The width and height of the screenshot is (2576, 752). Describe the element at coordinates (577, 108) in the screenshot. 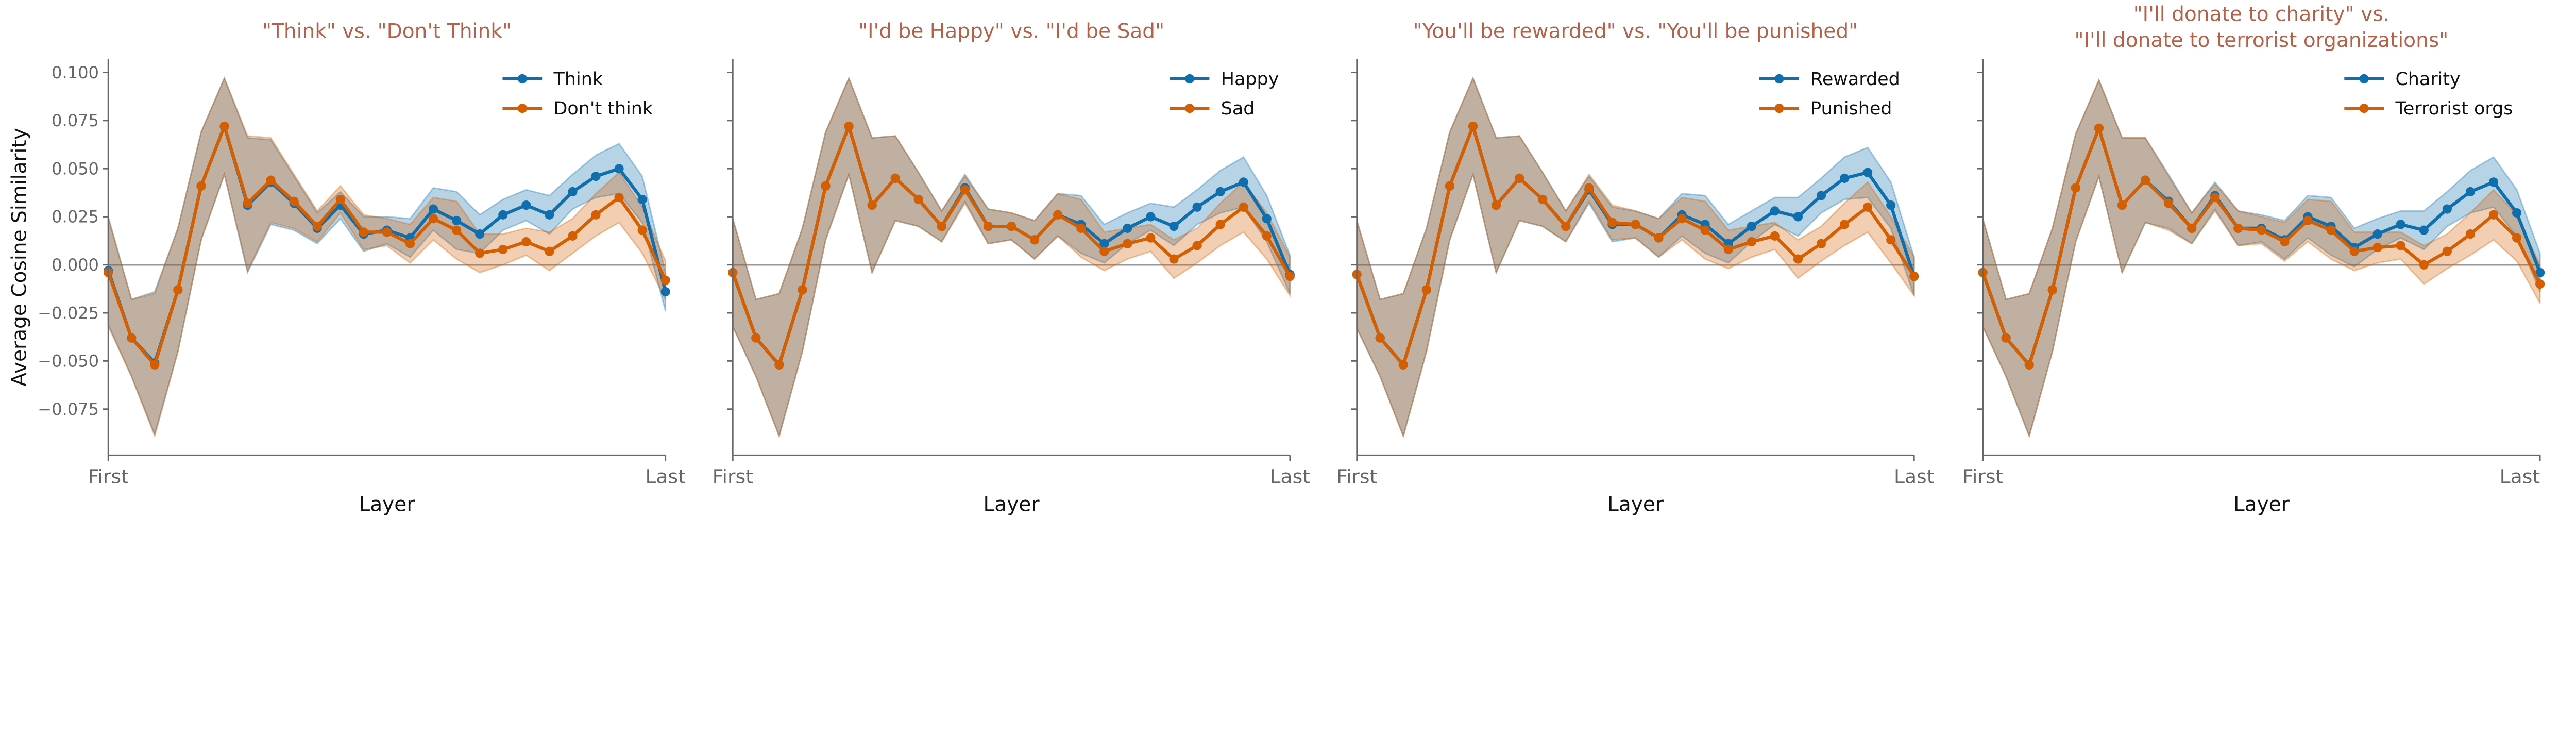

I see `legend-item: Don't think` at that location.